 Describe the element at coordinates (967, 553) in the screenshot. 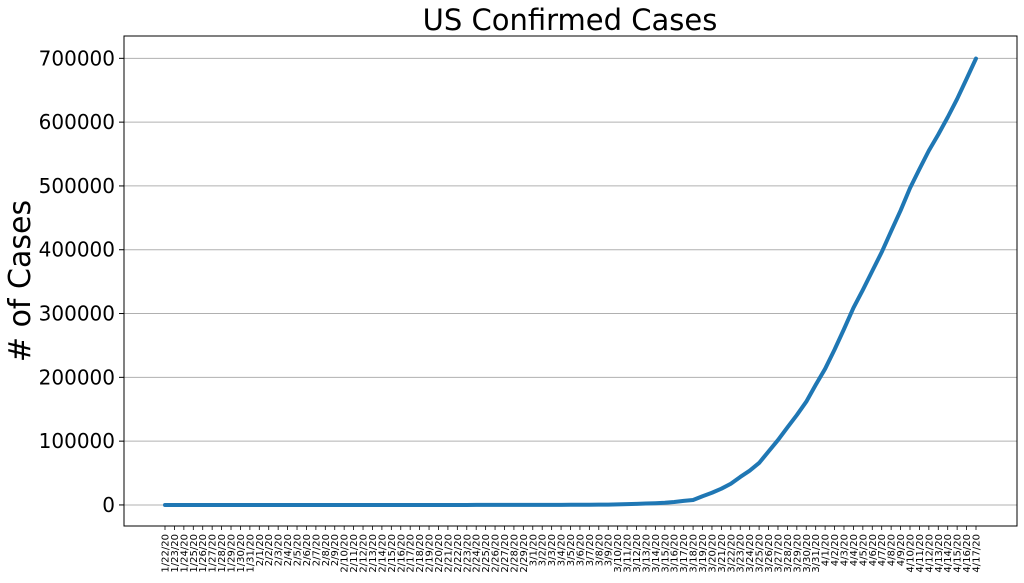

I see `x-tick-label: 4/16/20` at that location.